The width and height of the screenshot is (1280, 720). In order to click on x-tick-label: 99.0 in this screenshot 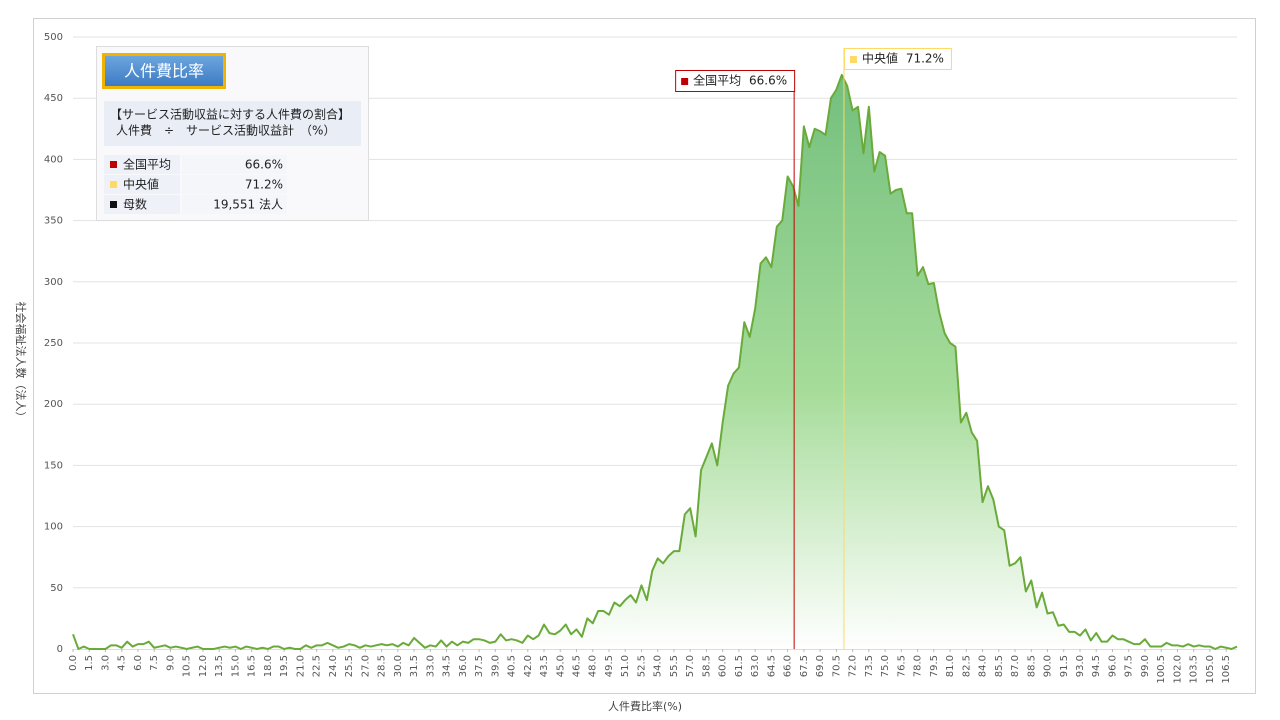, I will do `click(1145, 666)`.